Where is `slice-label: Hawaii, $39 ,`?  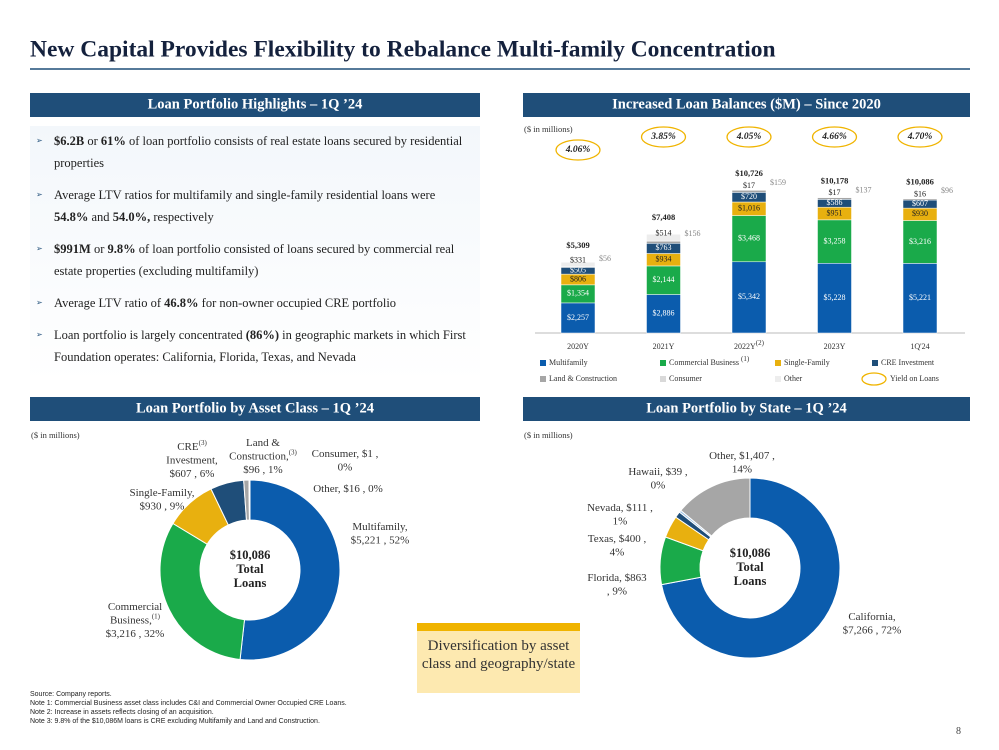
slice-label: Hawaii, $39 , is located at coordinates (658, 472).